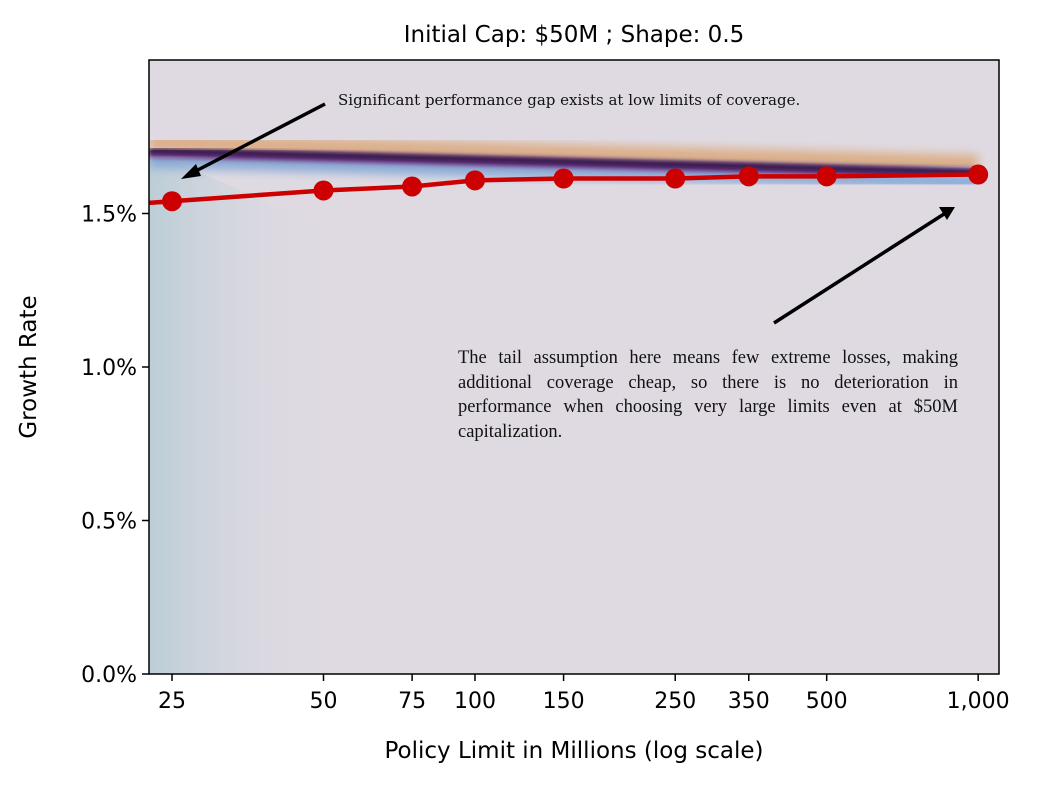  I want to click on x-tick-label: 100, so click(475, 701).